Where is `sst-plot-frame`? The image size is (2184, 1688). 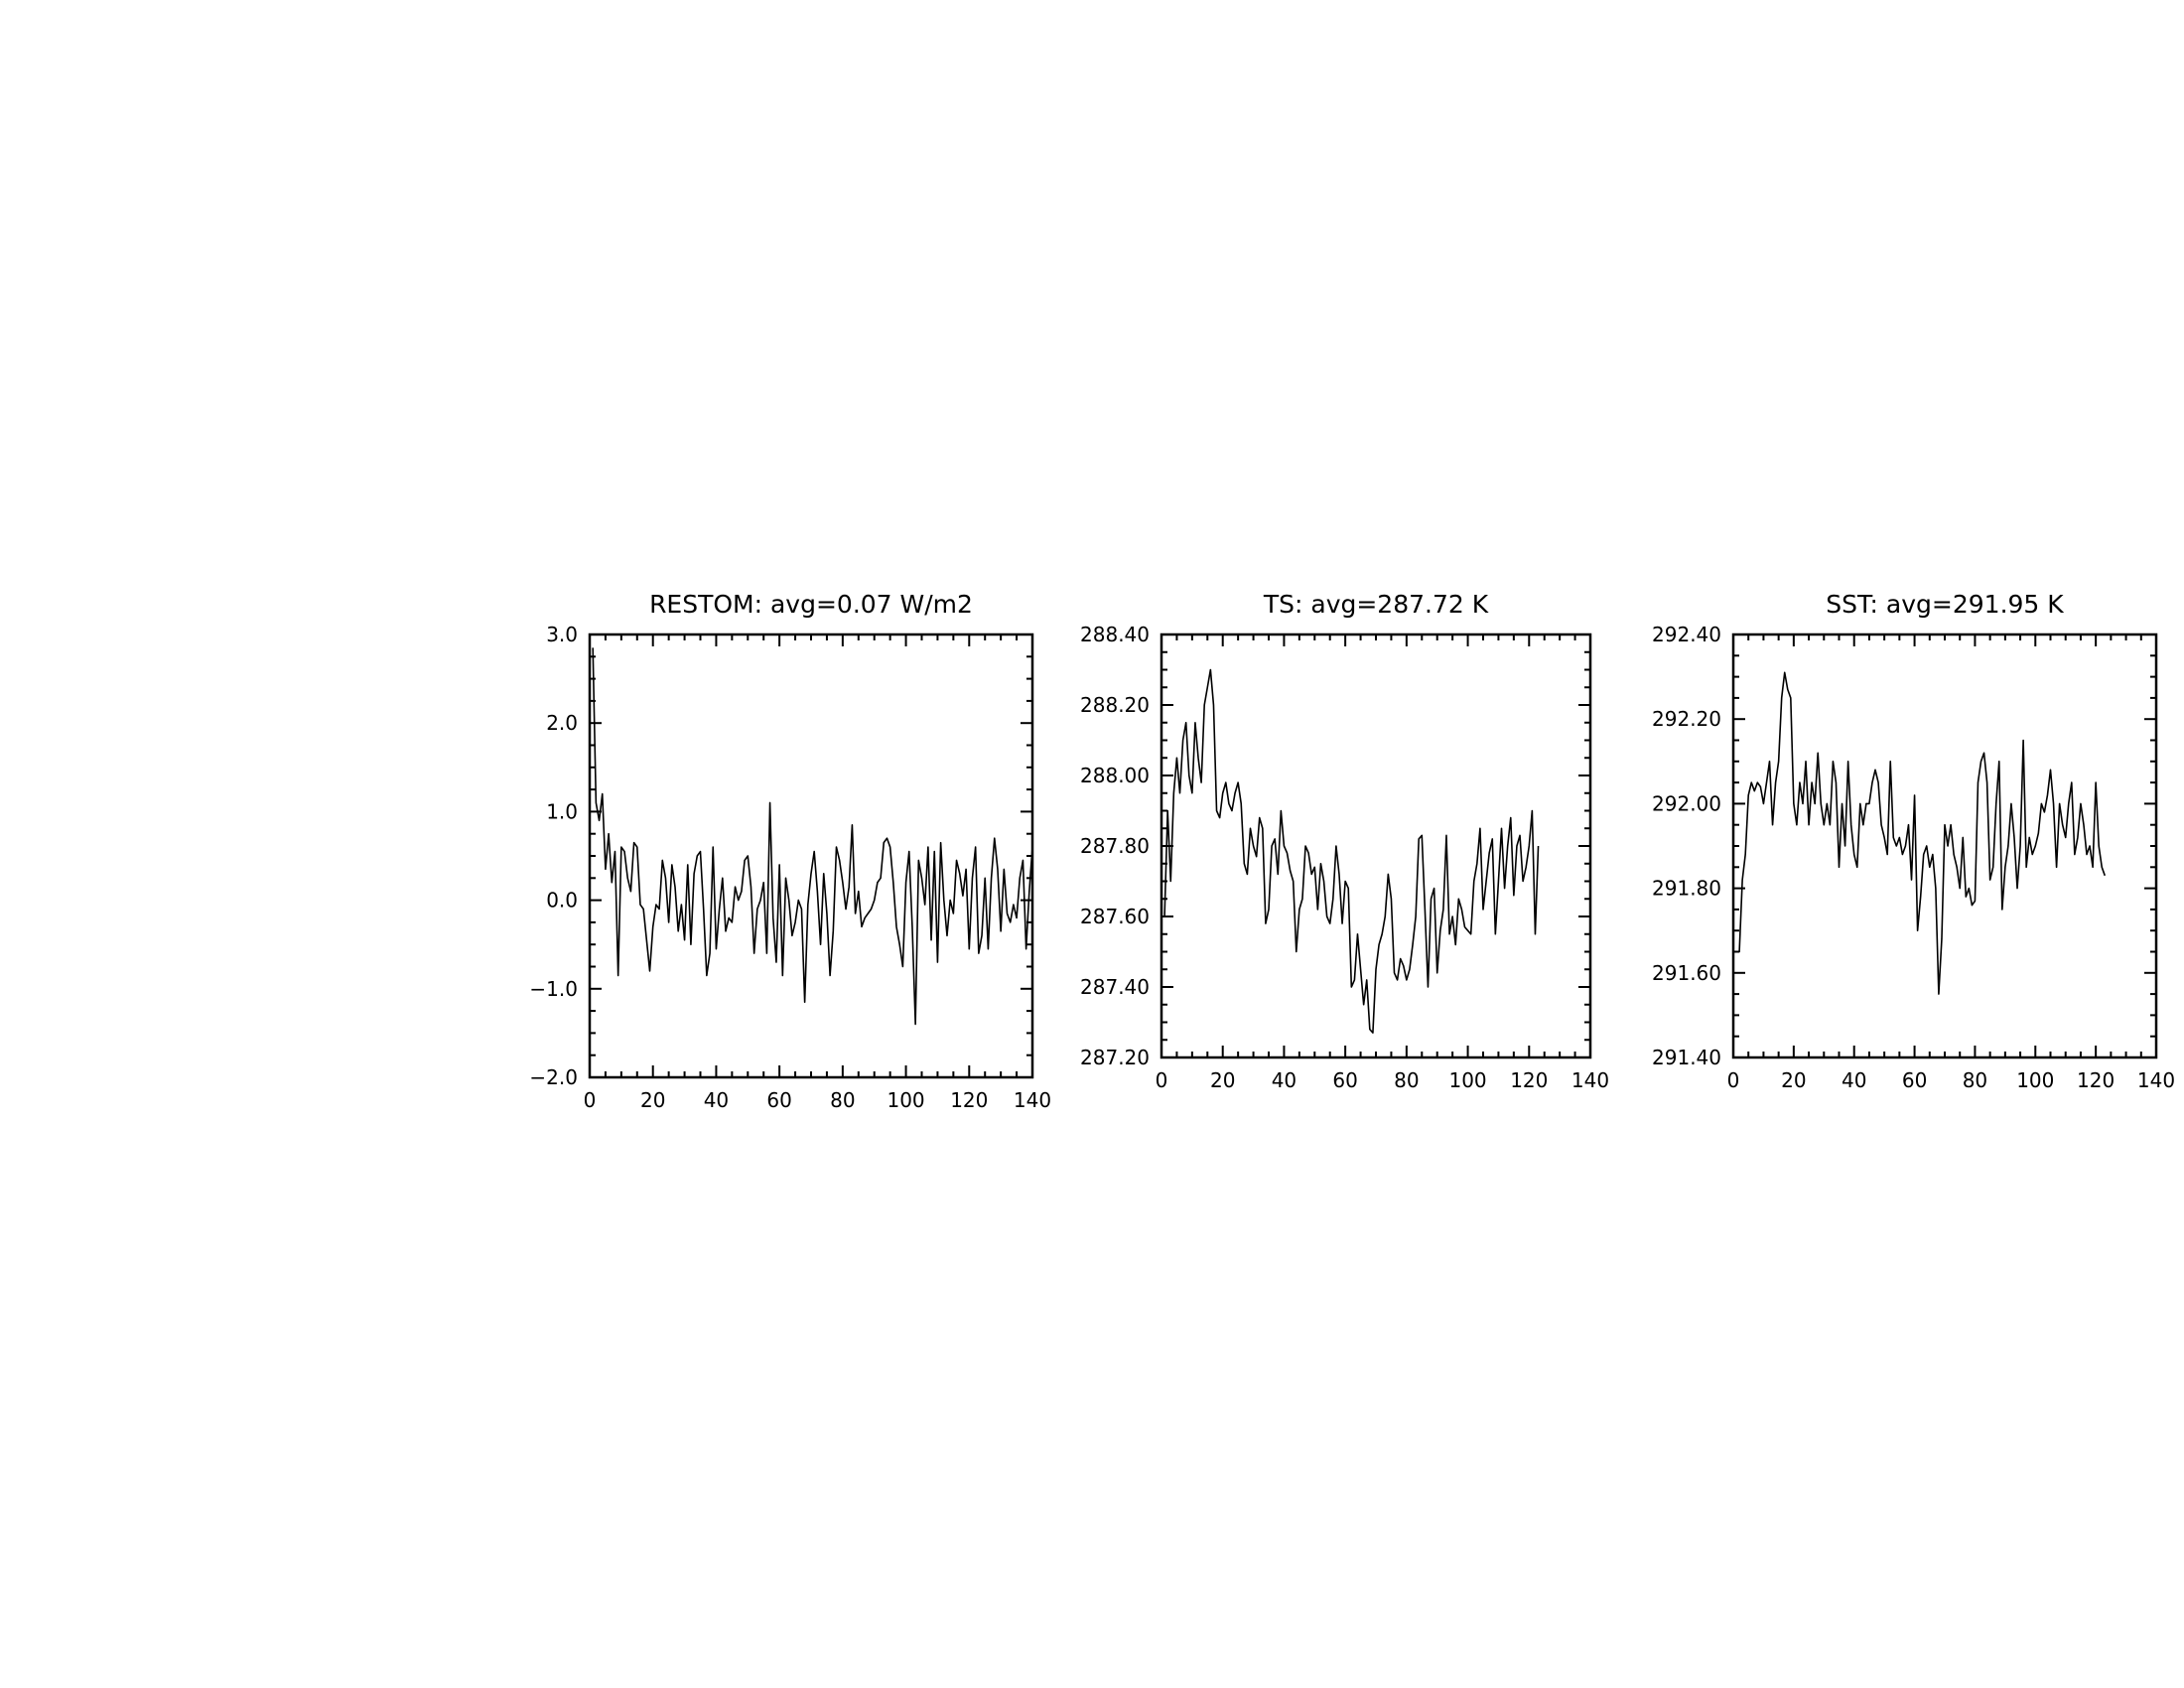 sst-plot-frame is located at coordinates (1944, 846).